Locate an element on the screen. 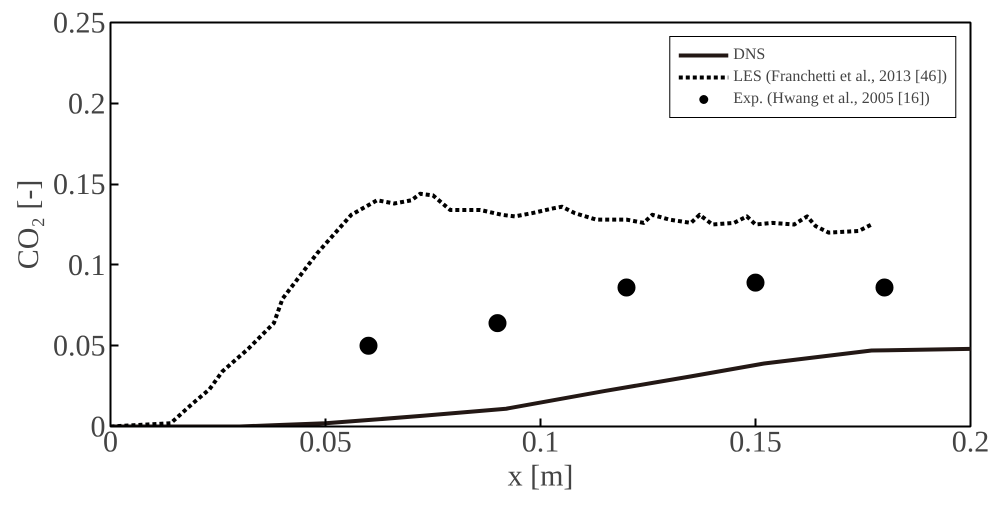 Image resolution: width=998 pixels, height=511 pixels. y-tick-label: 0.1 is located at coordinates (87, 265).